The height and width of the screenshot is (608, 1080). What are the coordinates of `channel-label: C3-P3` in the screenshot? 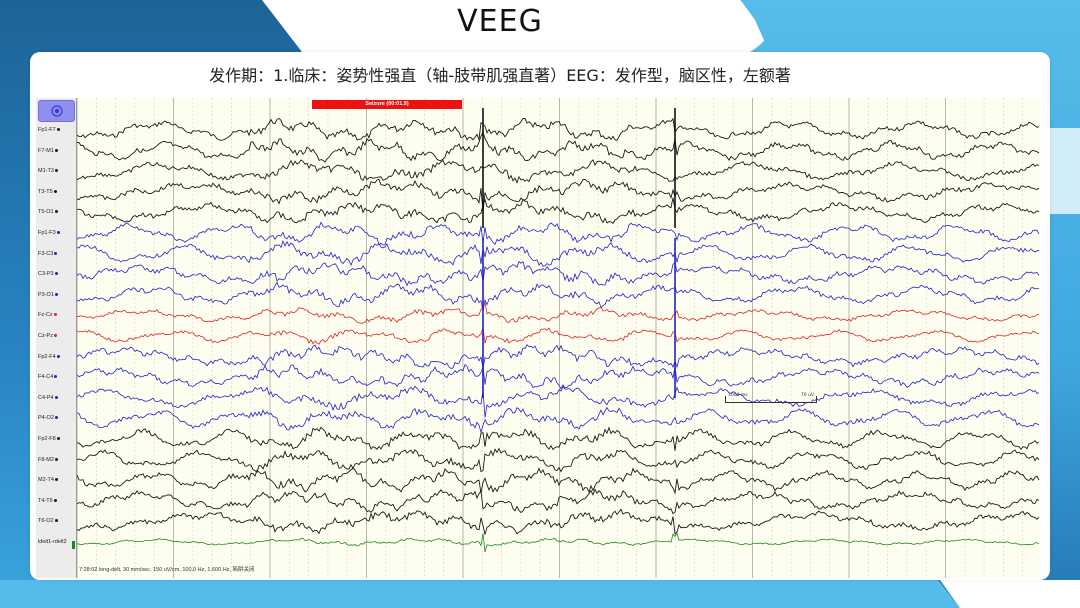 It's located at (48, 274).